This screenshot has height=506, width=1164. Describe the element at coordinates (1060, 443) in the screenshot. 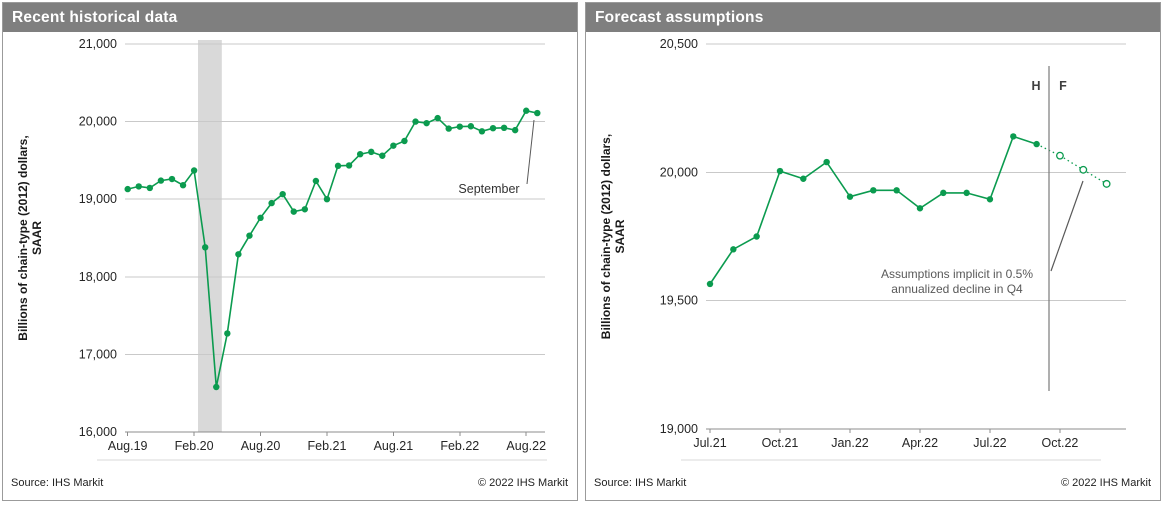

I see `svg-text: Oct.22` at that location.